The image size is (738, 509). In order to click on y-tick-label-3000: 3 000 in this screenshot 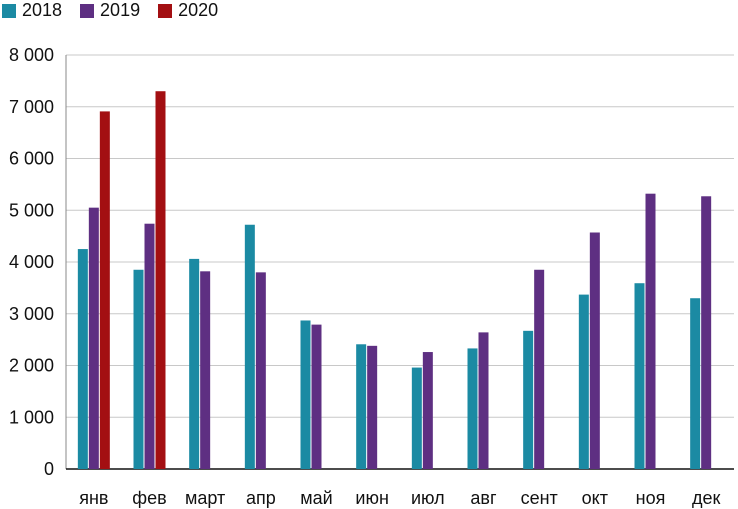, I will do `click(31, 314)`.